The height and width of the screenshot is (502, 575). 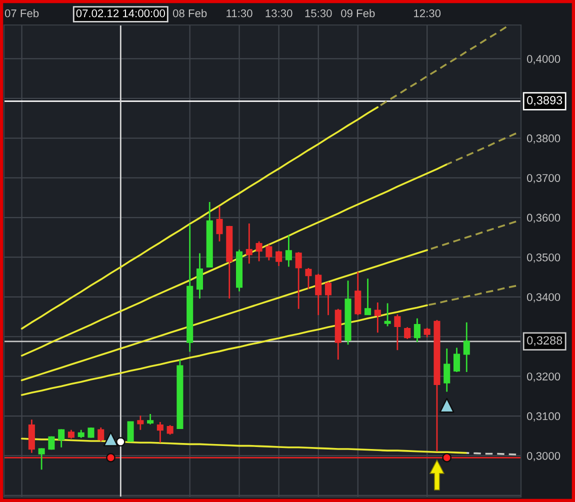 I want to click on line-series, so click(x=224, y=350).